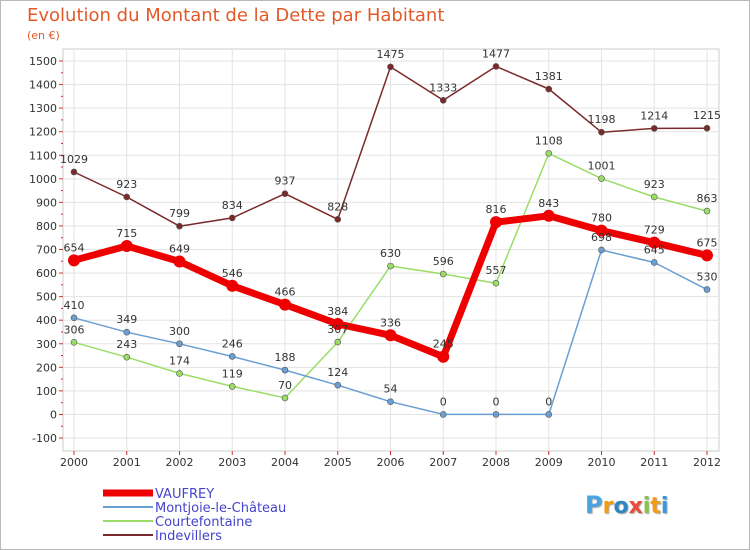  Describe the element at coordinates (601, 218) in the screenshot. I see `data-label: 780` at that location.